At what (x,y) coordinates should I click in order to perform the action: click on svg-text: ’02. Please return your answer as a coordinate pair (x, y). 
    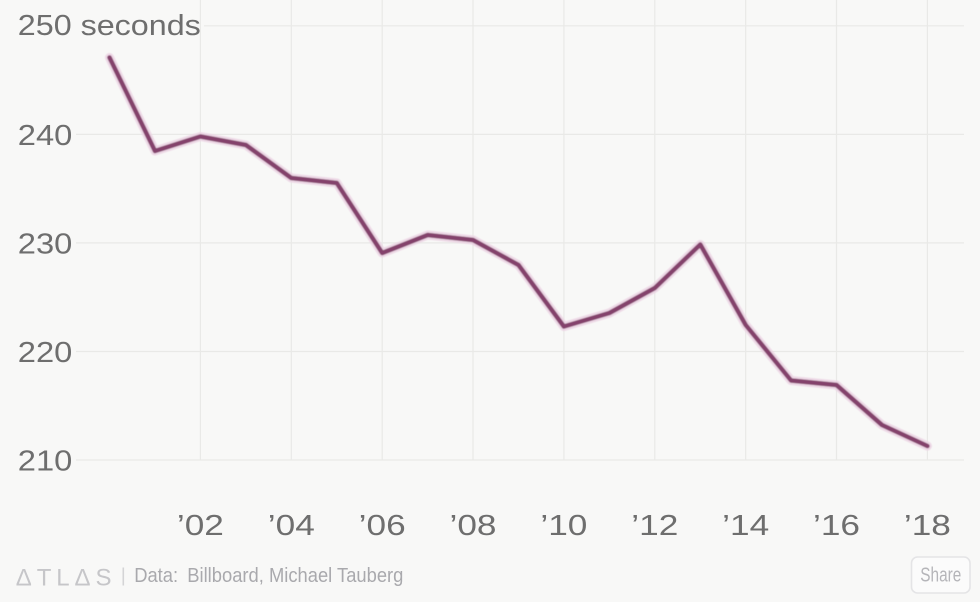
    Looking at the image, I should click on (200, 526).